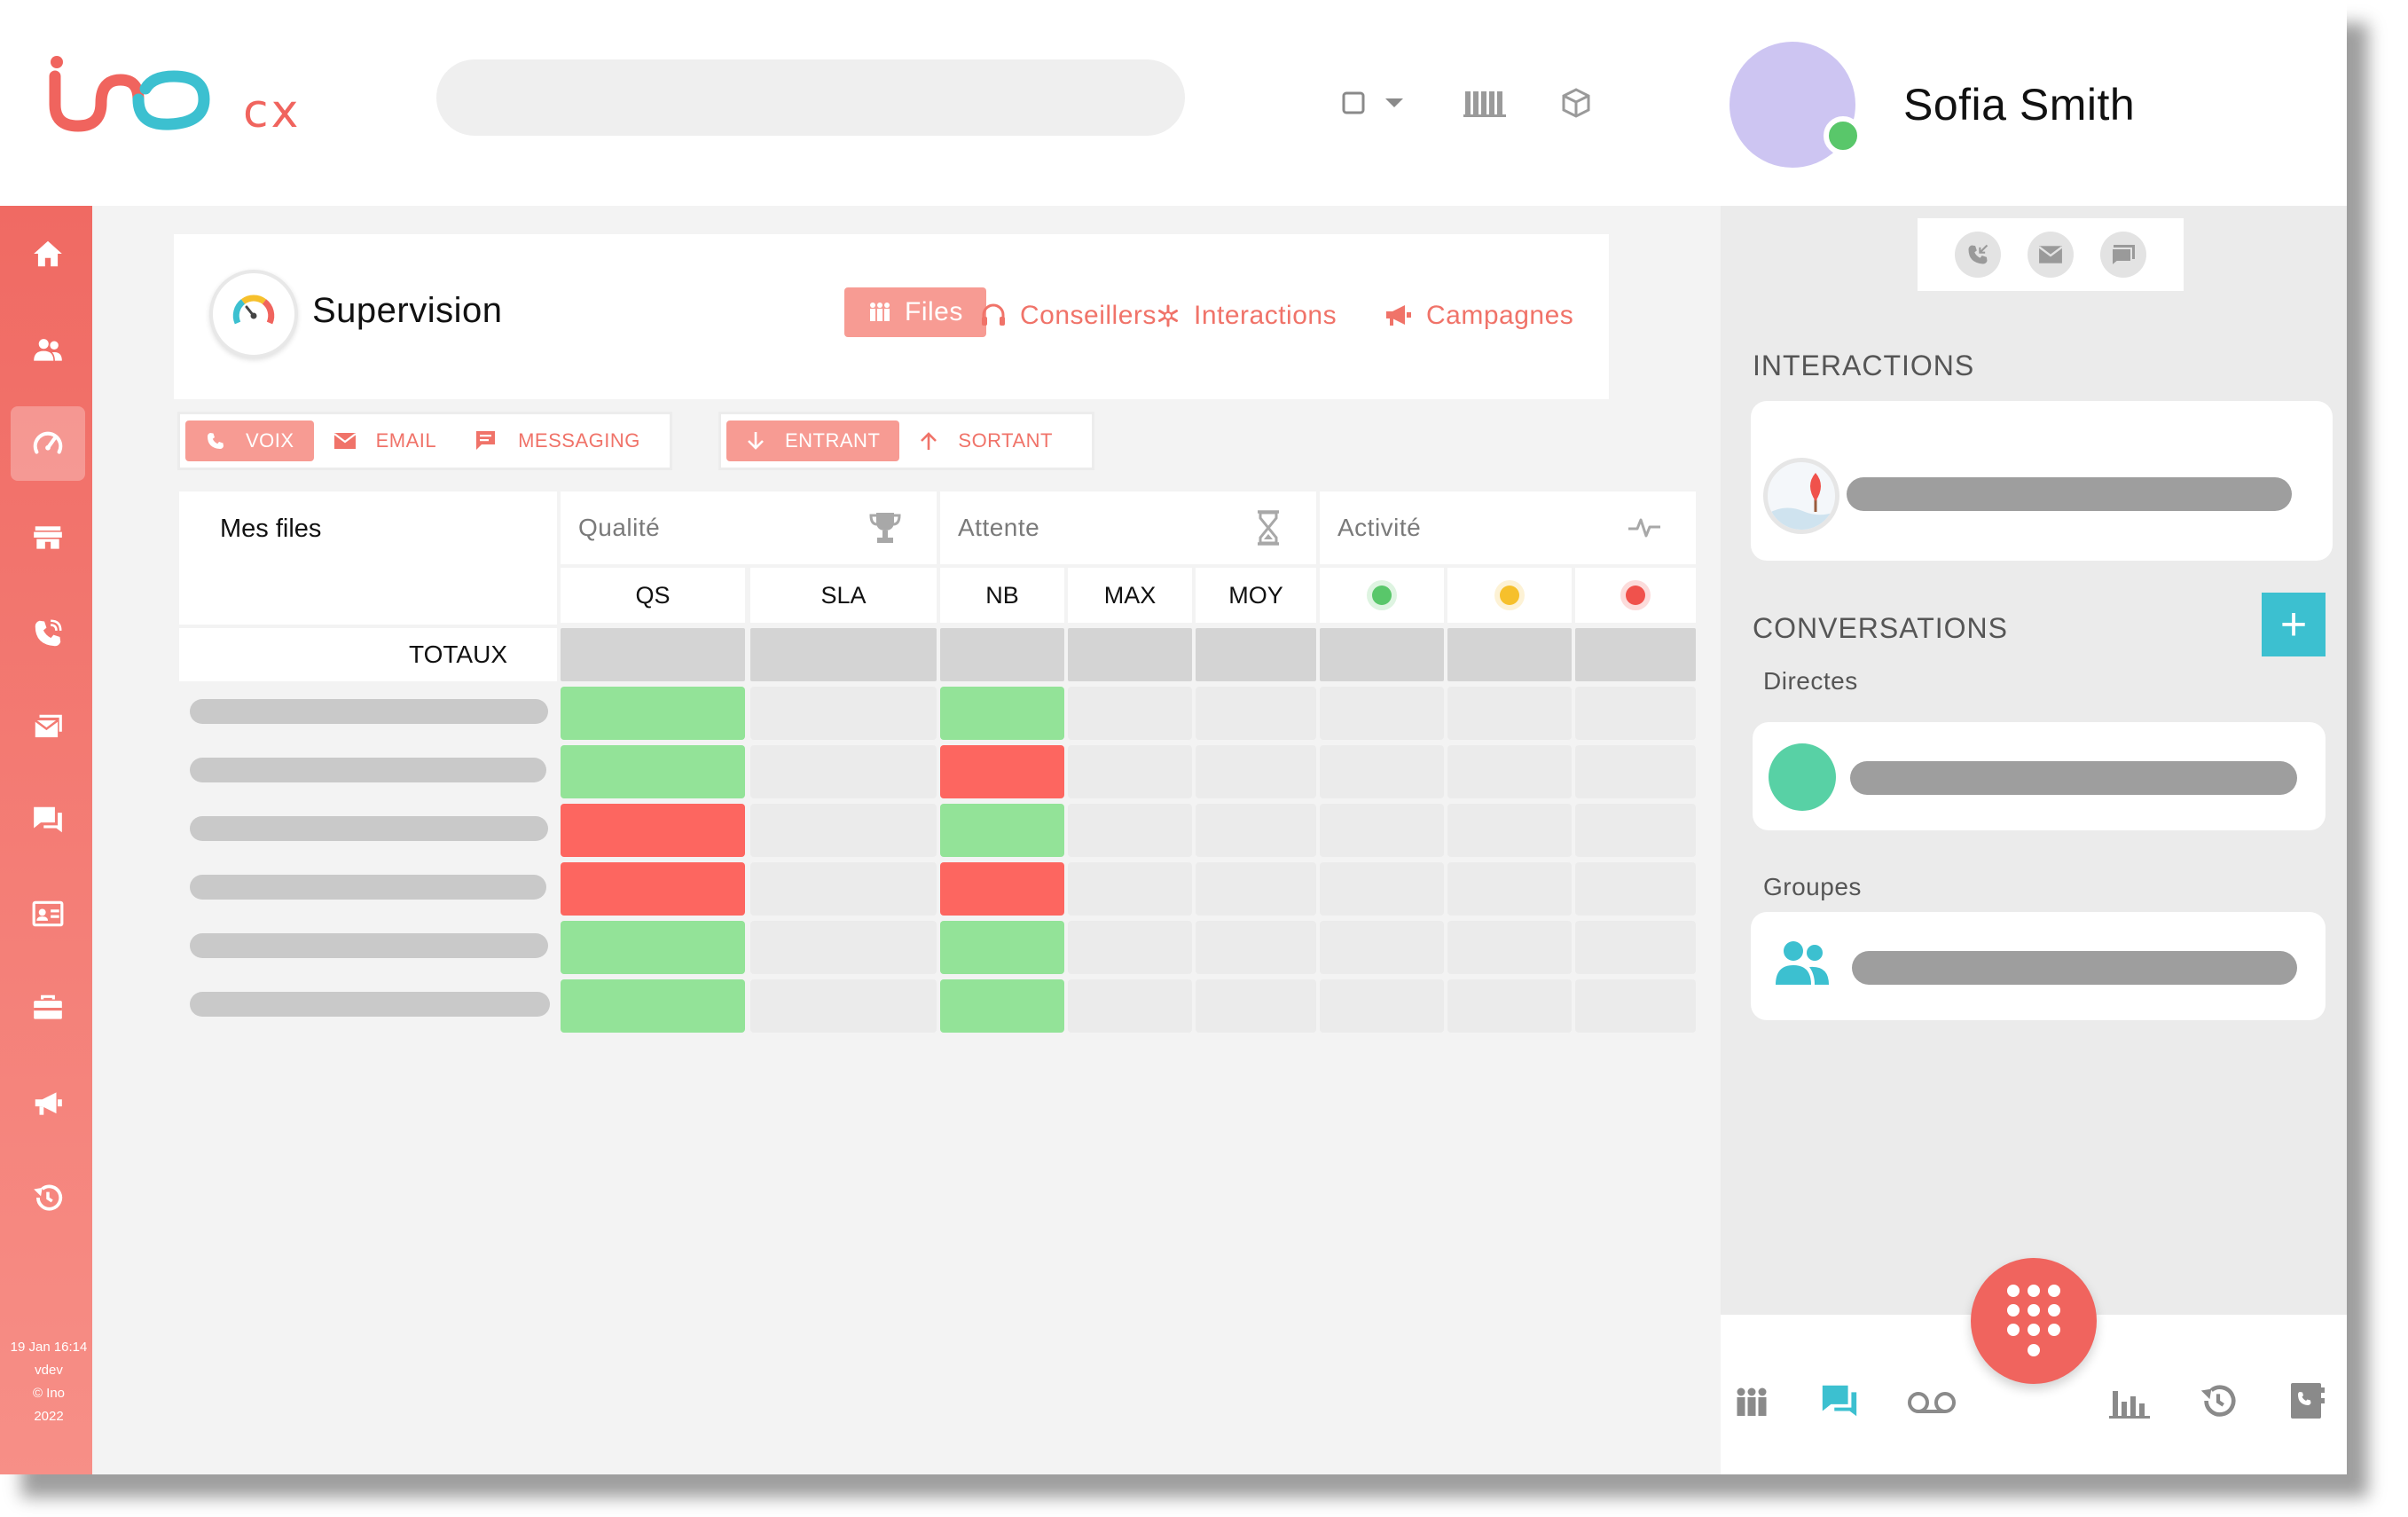 Image resolution: width=2408 pixels, height=1517 pixels. I want to click on presence-online-badge, so click(1843, 135).